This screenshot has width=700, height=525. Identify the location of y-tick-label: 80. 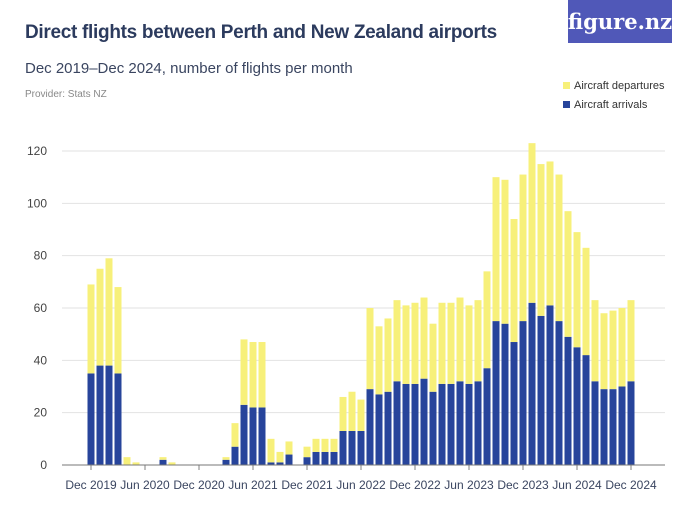
(41, 256).